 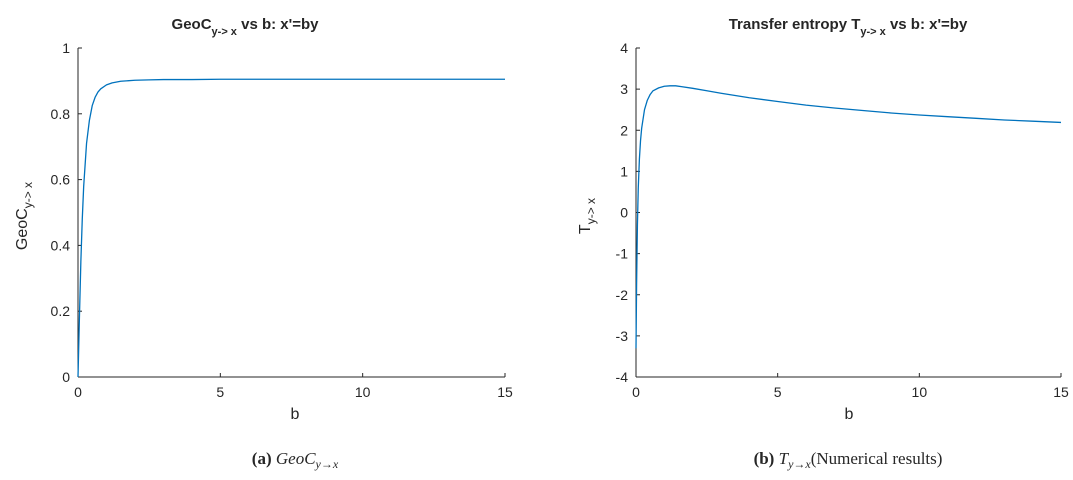 What do you see at coordinates (295, 414) in the screenshot?
I see `chart-a-x-axis-label: b` at bounding box center [295, 414].